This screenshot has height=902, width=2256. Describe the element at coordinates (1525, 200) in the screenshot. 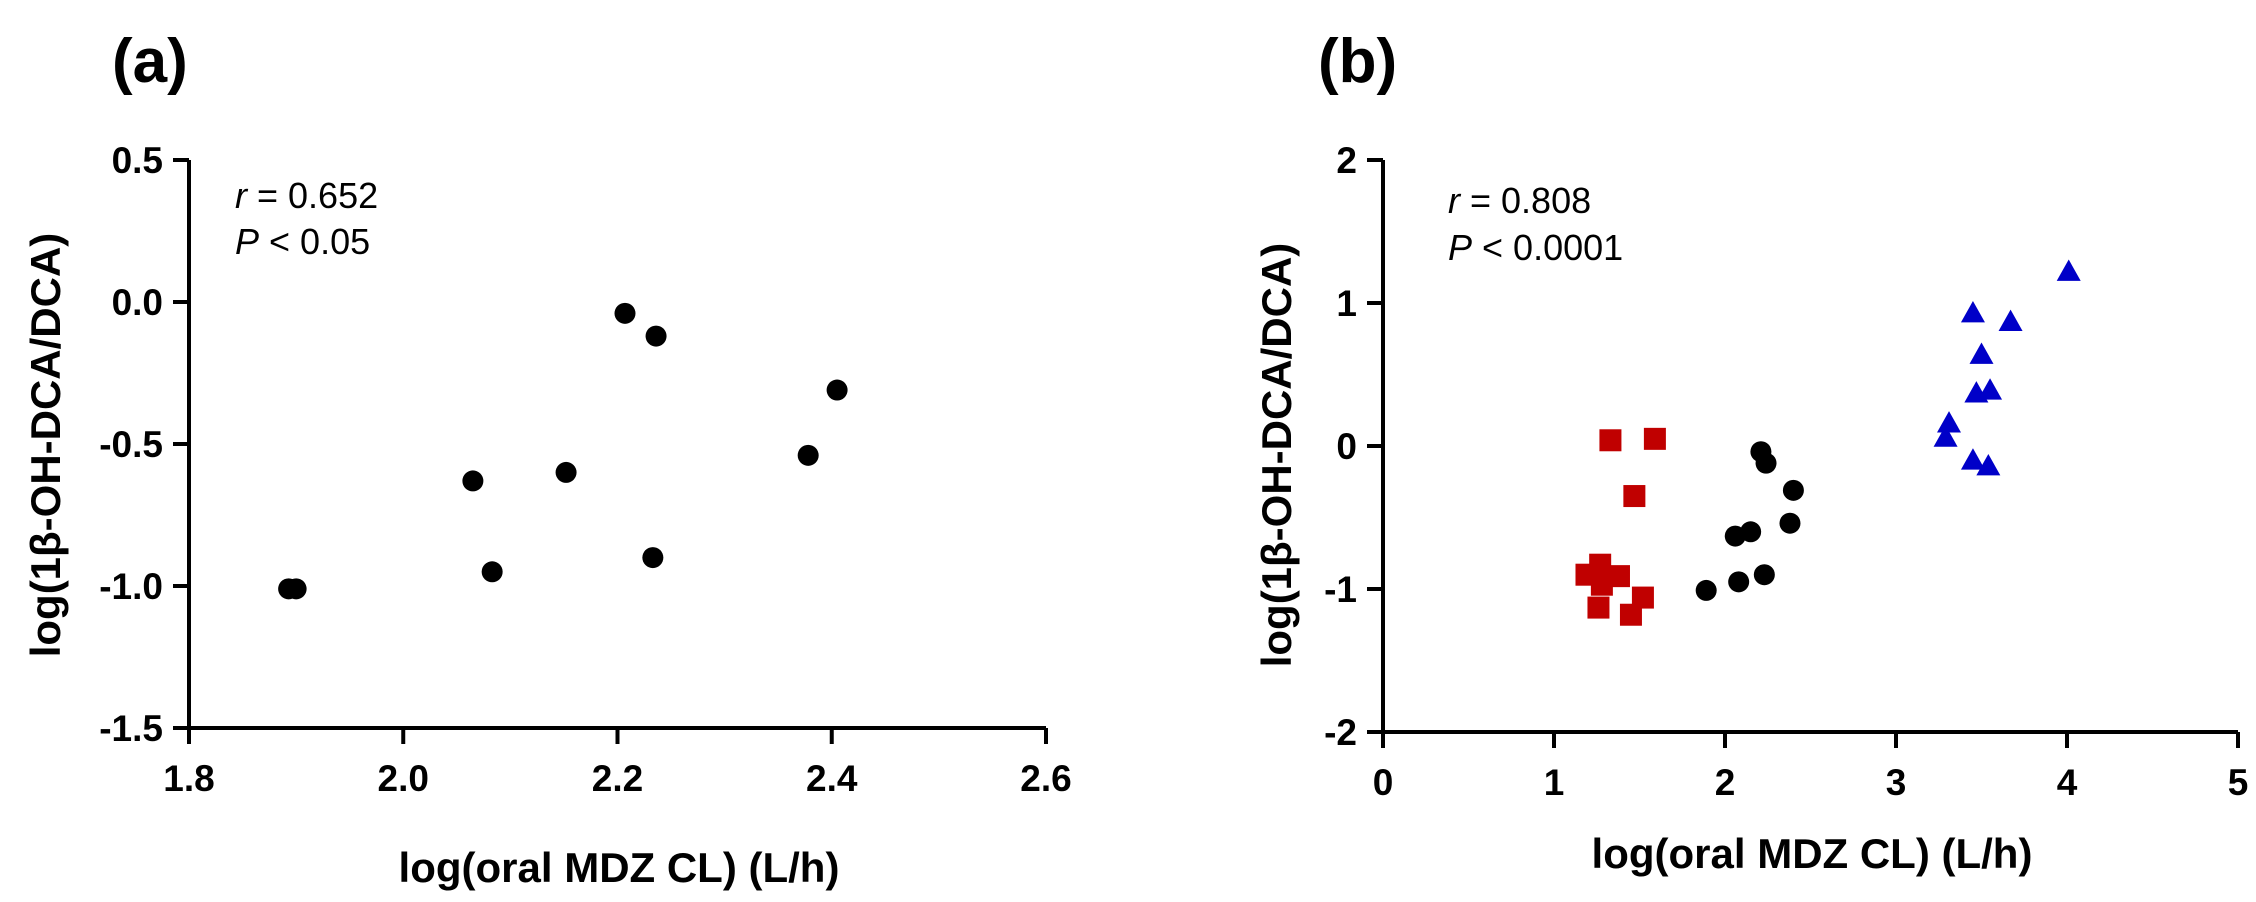

I see `panel-b-r-value: = 0.808` at that location.